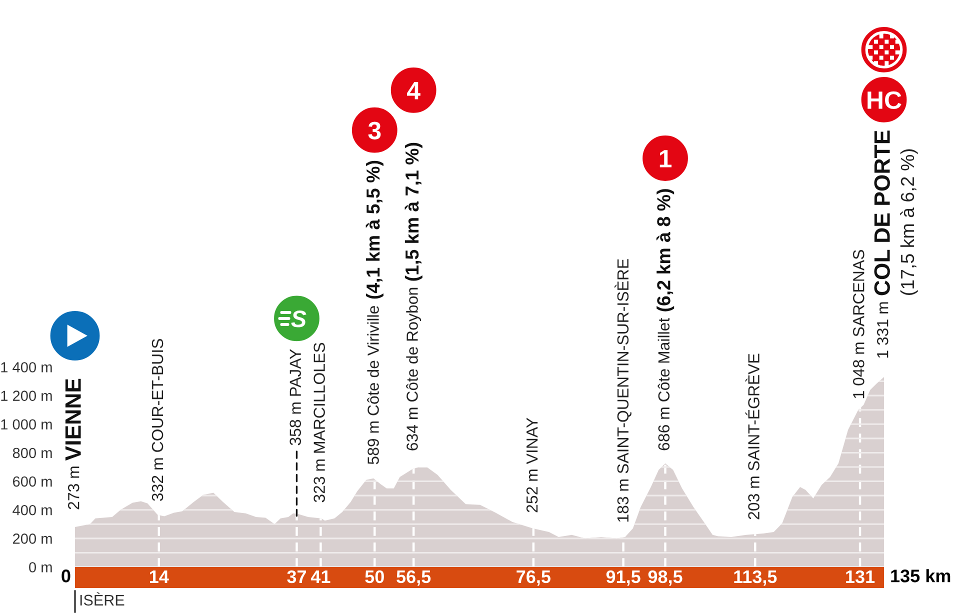 The image size is (960, 613). I want to click on text: COL DE PORTE, so click(882, 213).